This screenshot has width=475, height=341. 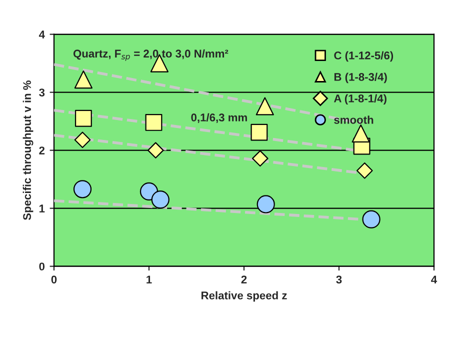 I want to click on x-tick-label: 2, so click(x=244, y=280).